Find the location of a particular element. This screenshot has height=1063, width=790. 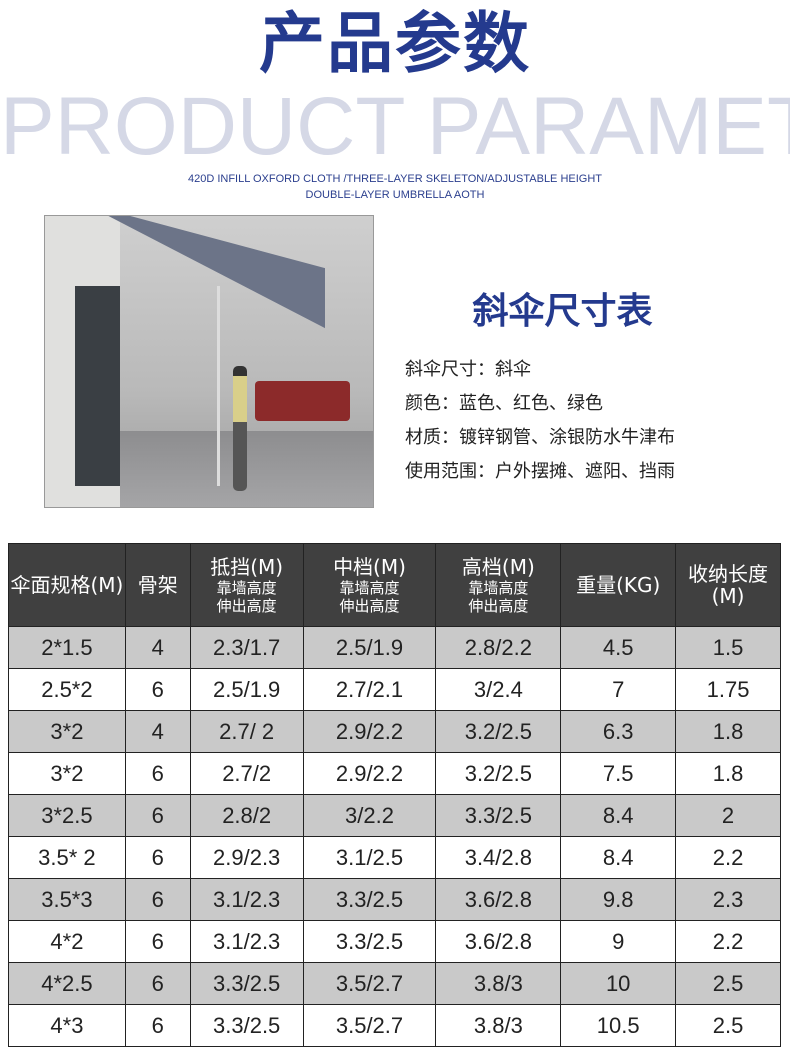

table-cell: 9 is located at coordinates (618, 941).